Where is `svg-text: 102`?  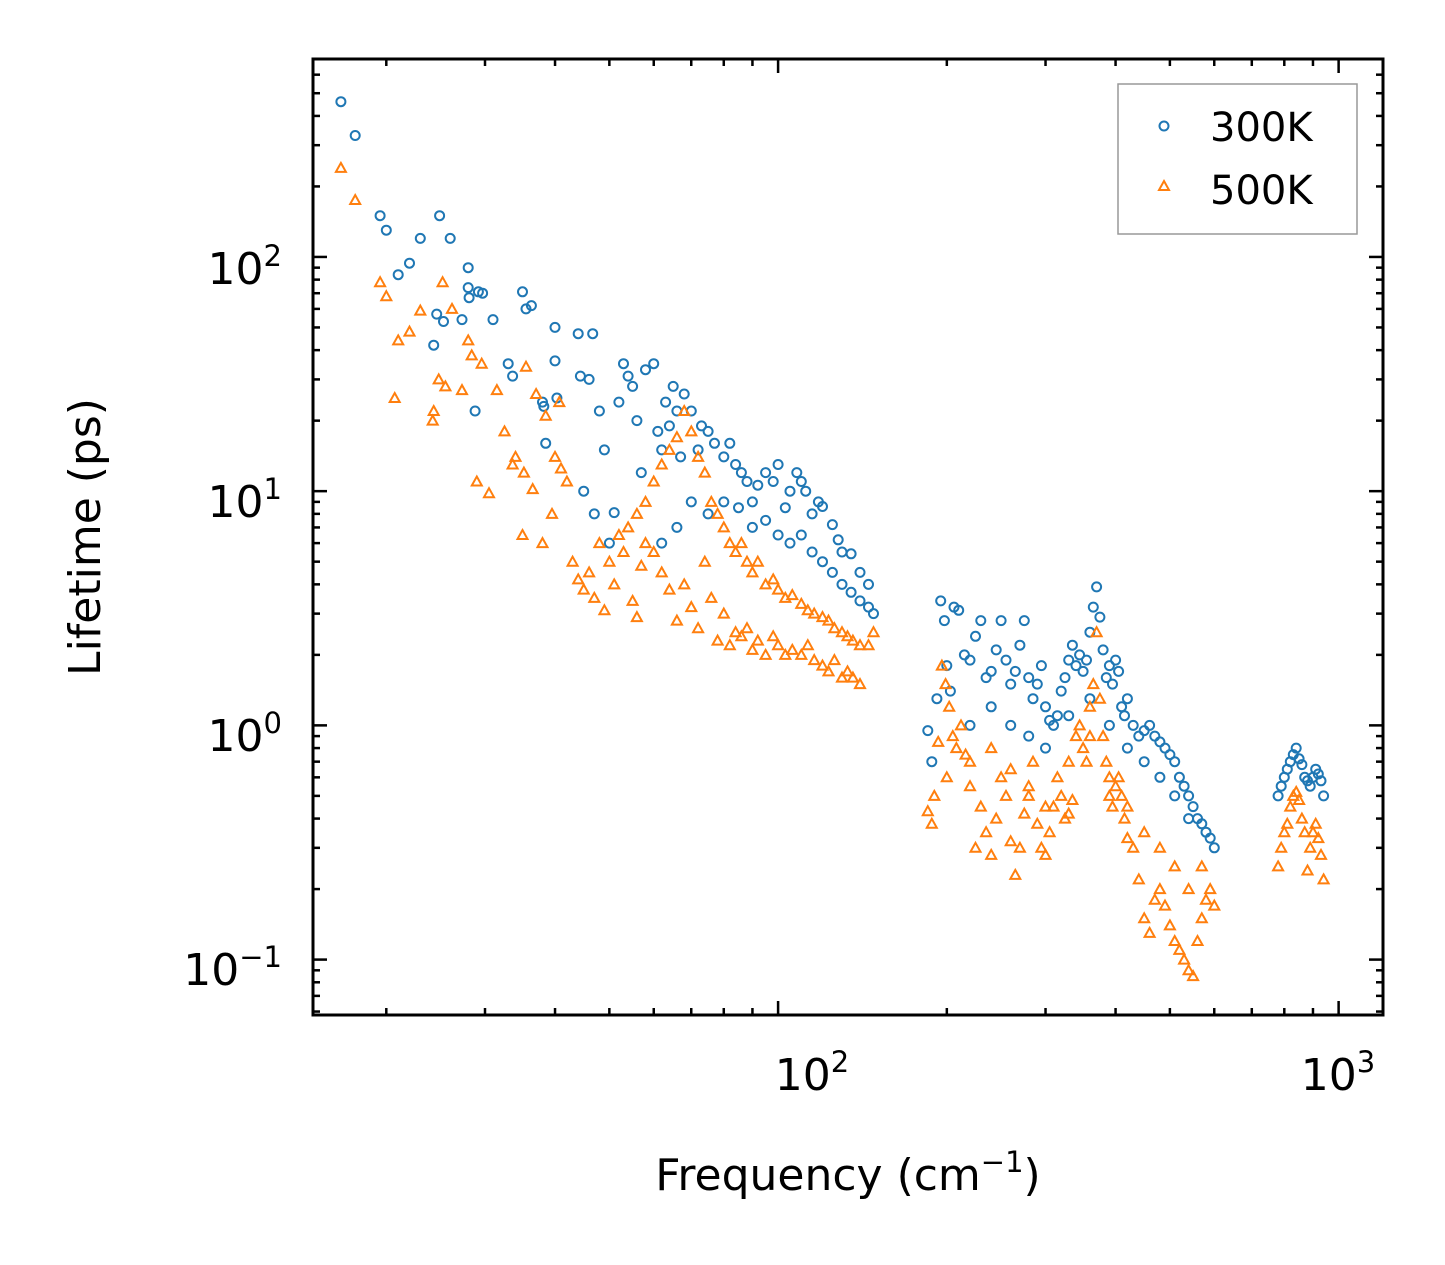
svg-text: 102 is located at coordinates (245, 267).